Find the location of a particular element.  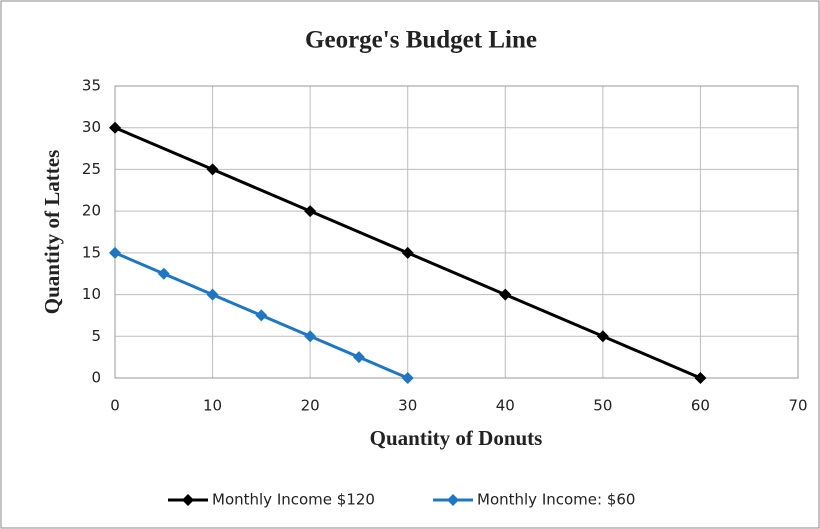

y-tick-label: 25 is located at coordinates (91, 169).